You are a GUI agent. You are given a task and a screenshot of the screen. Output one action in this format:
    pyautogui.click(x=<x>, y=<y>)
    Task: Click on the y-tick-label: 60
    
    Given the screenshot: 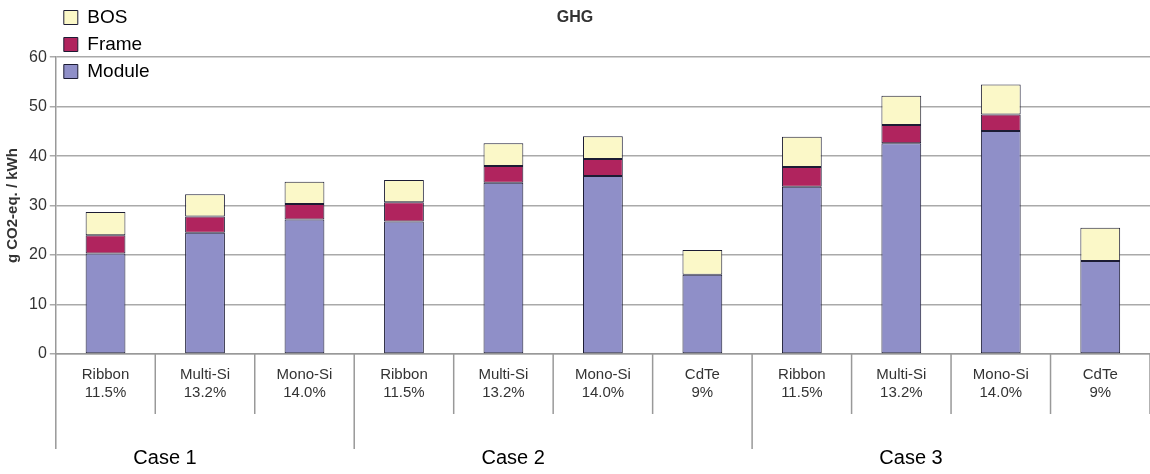 What is the action you would take?
    pyautogui.click(x=38, y=56)
    